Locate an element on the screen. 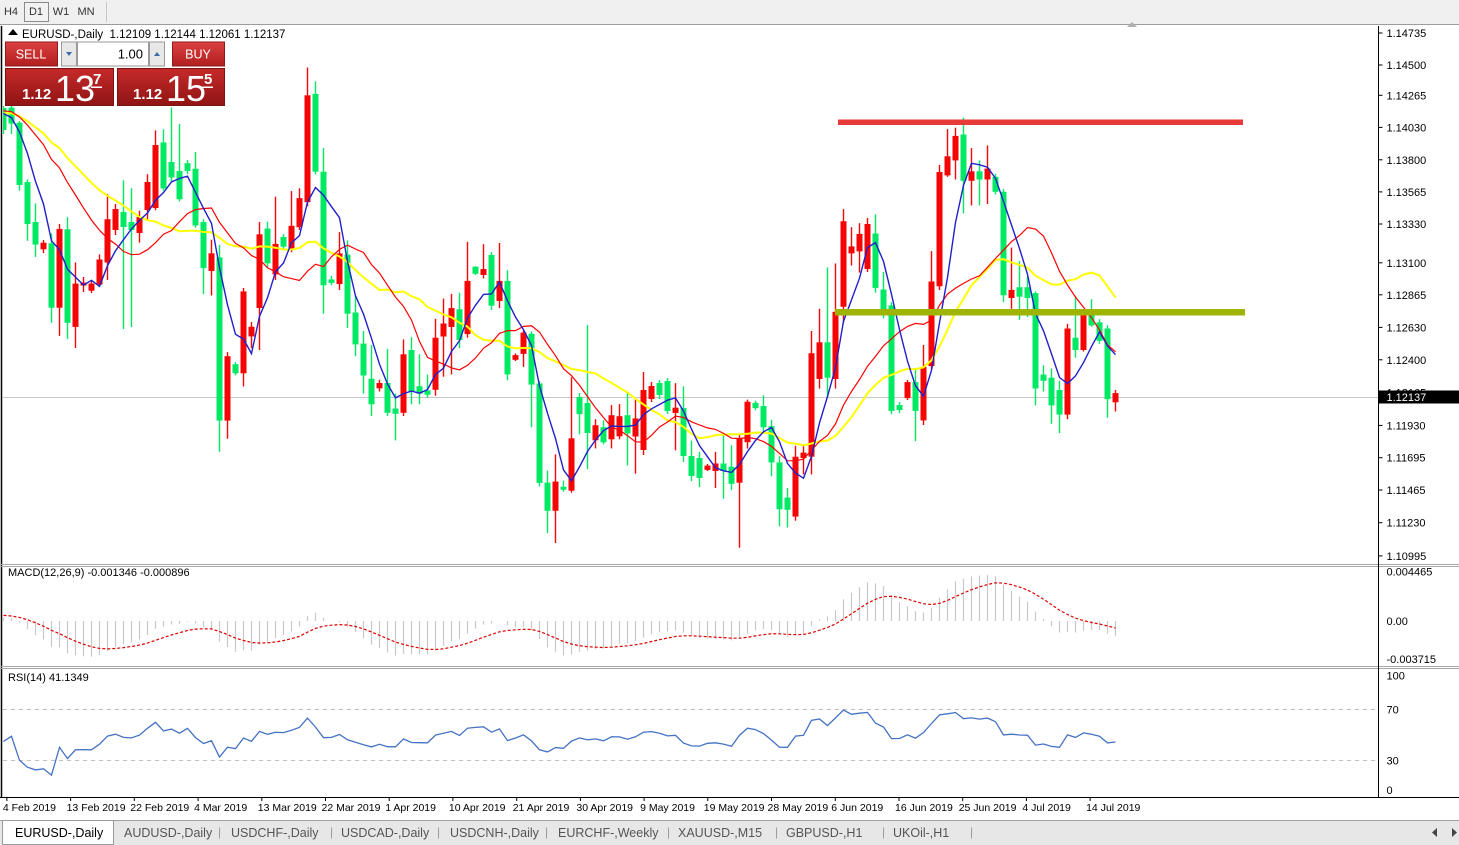 The width and height of the screenshot is (1459, 845). svg-text: EURCHF-,Weekly is located at coordinates (608, 833).